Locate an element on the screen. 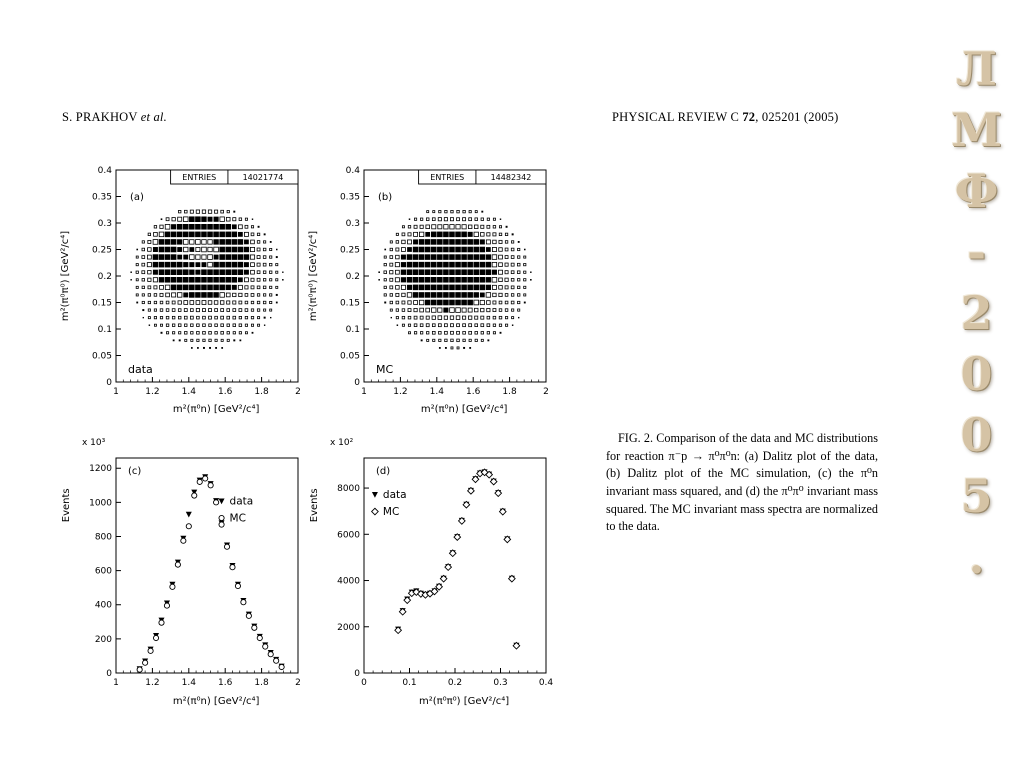 This screenshot has width=1024, height=768. header-journal: PHYSICAL REVIEW C 72, 025201 (2005) is located at coordinates (725, 117).